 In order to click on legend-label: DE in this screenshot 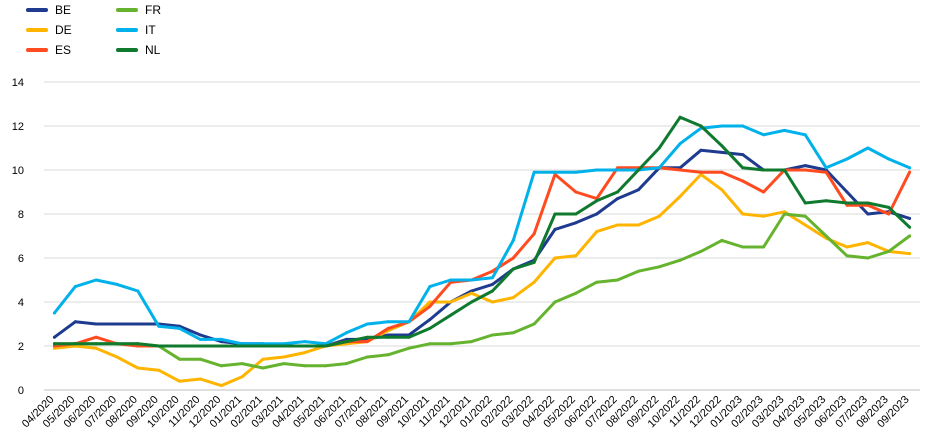, I will do `click(63, 30)`.